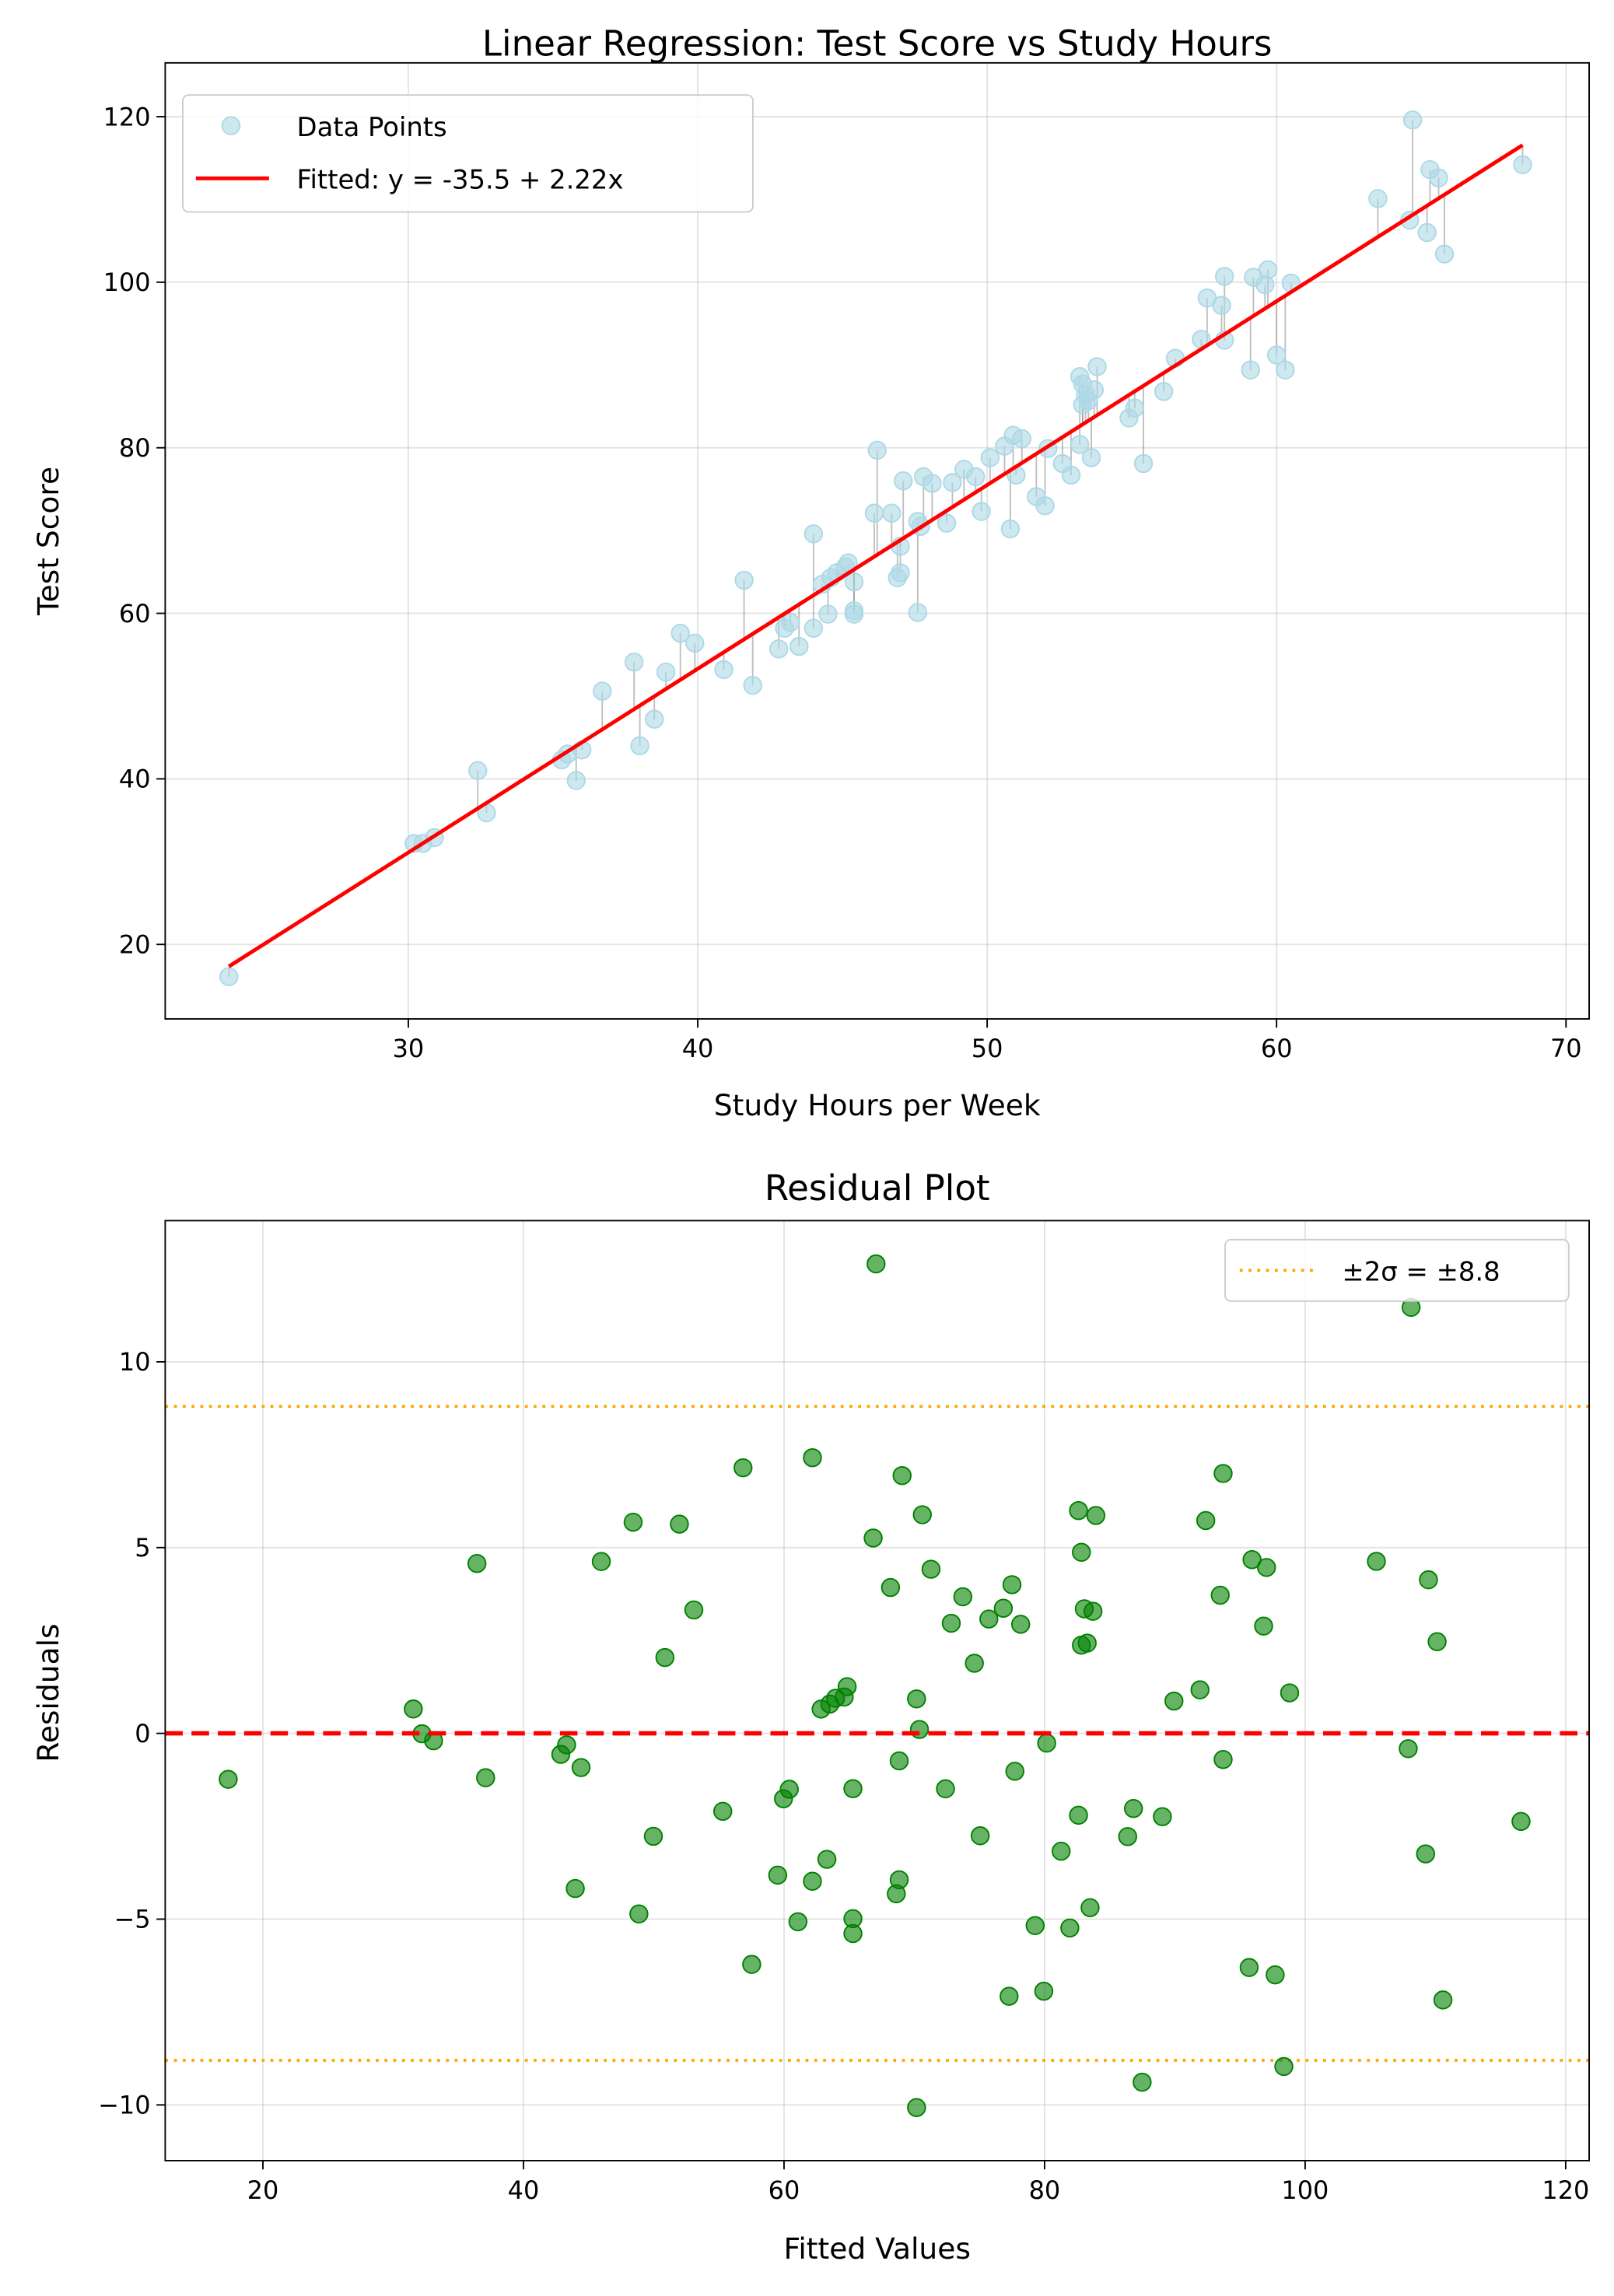 The height and width of the screenshot is (2296, 1614). What do you see at coordinates (127, 282) in the screenshot?
I see `y-tick-label: 100` at bounding box center [127, 282].